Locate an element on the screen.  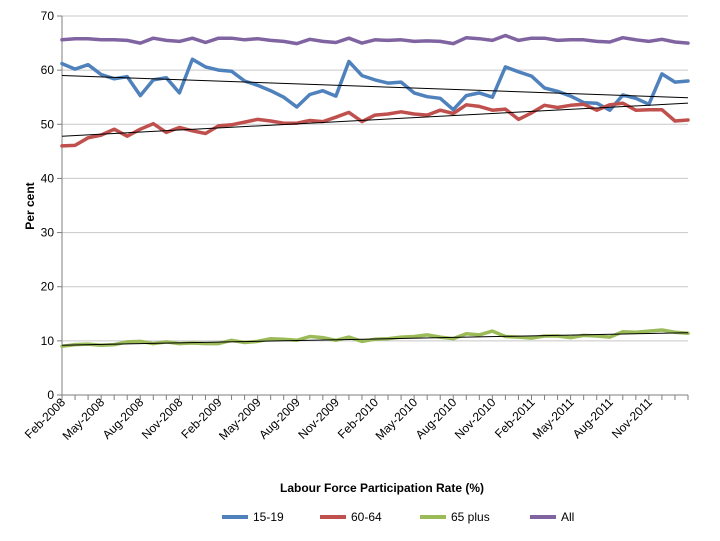
x-tick-label: Aug-2008 is located at coordinates (123, 418).